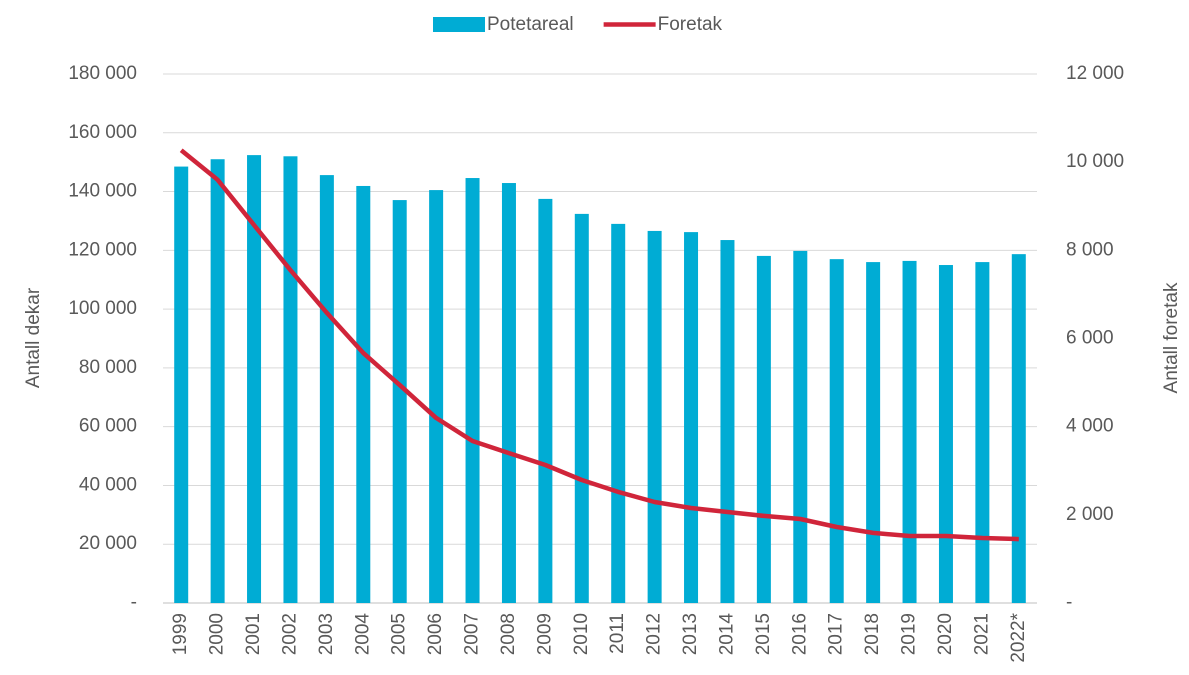 The width and height of the screenshot is (1189, 675). I want to click on y-tick-label: -, so click(134, 602).